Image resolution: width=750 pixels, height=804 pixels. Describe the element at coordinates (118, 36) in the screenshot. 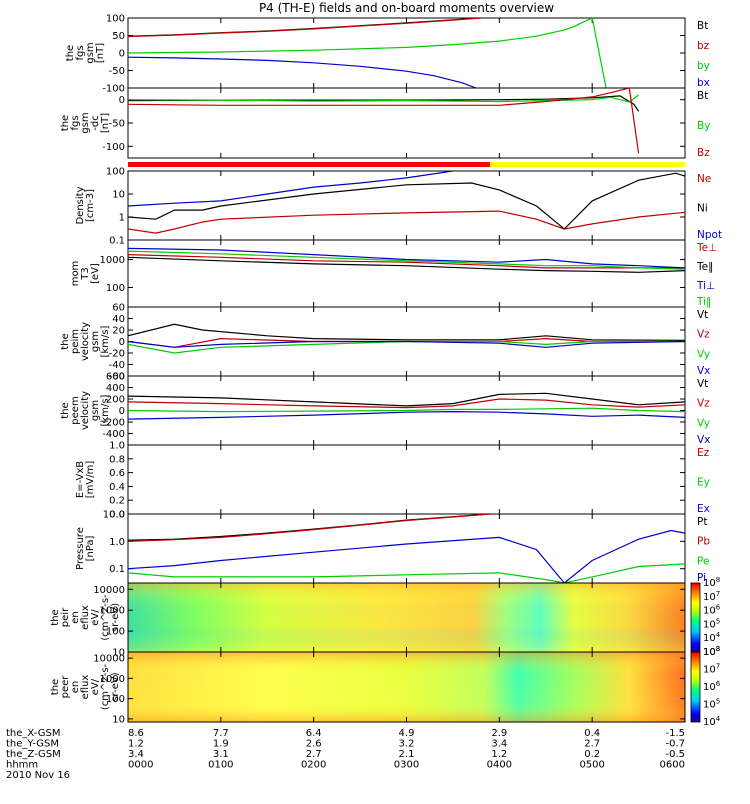

I see `y-tick-label: 50` at that location.